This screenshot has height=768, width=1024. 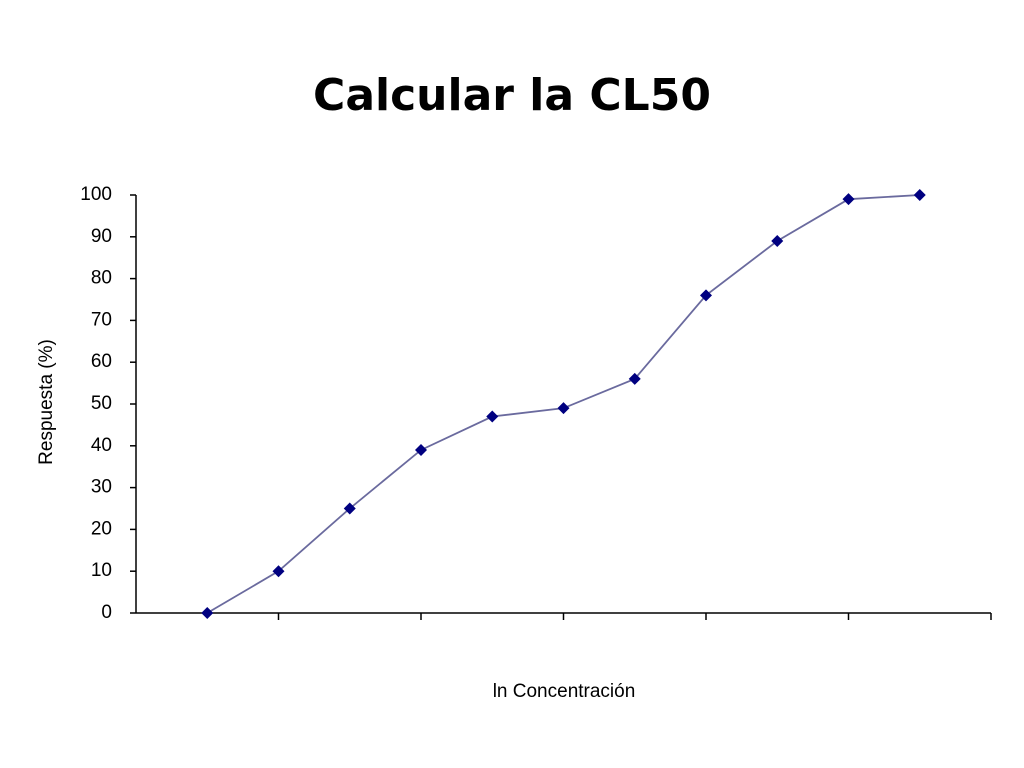 What do you see at coordinates (512, 95) in the screenshot?
I see `slide-title: Calcular la CL50` at bounding box center [512, 95].